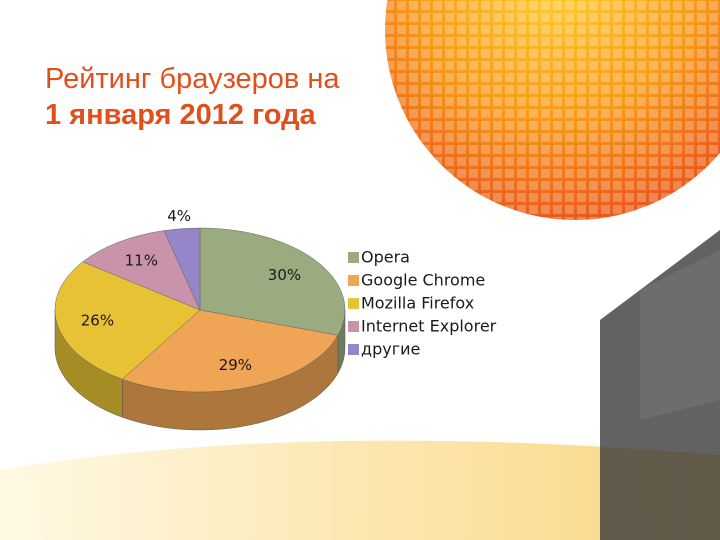 The image size is (720, 540). I want to click on data-label: 4%, so click(179, 216).